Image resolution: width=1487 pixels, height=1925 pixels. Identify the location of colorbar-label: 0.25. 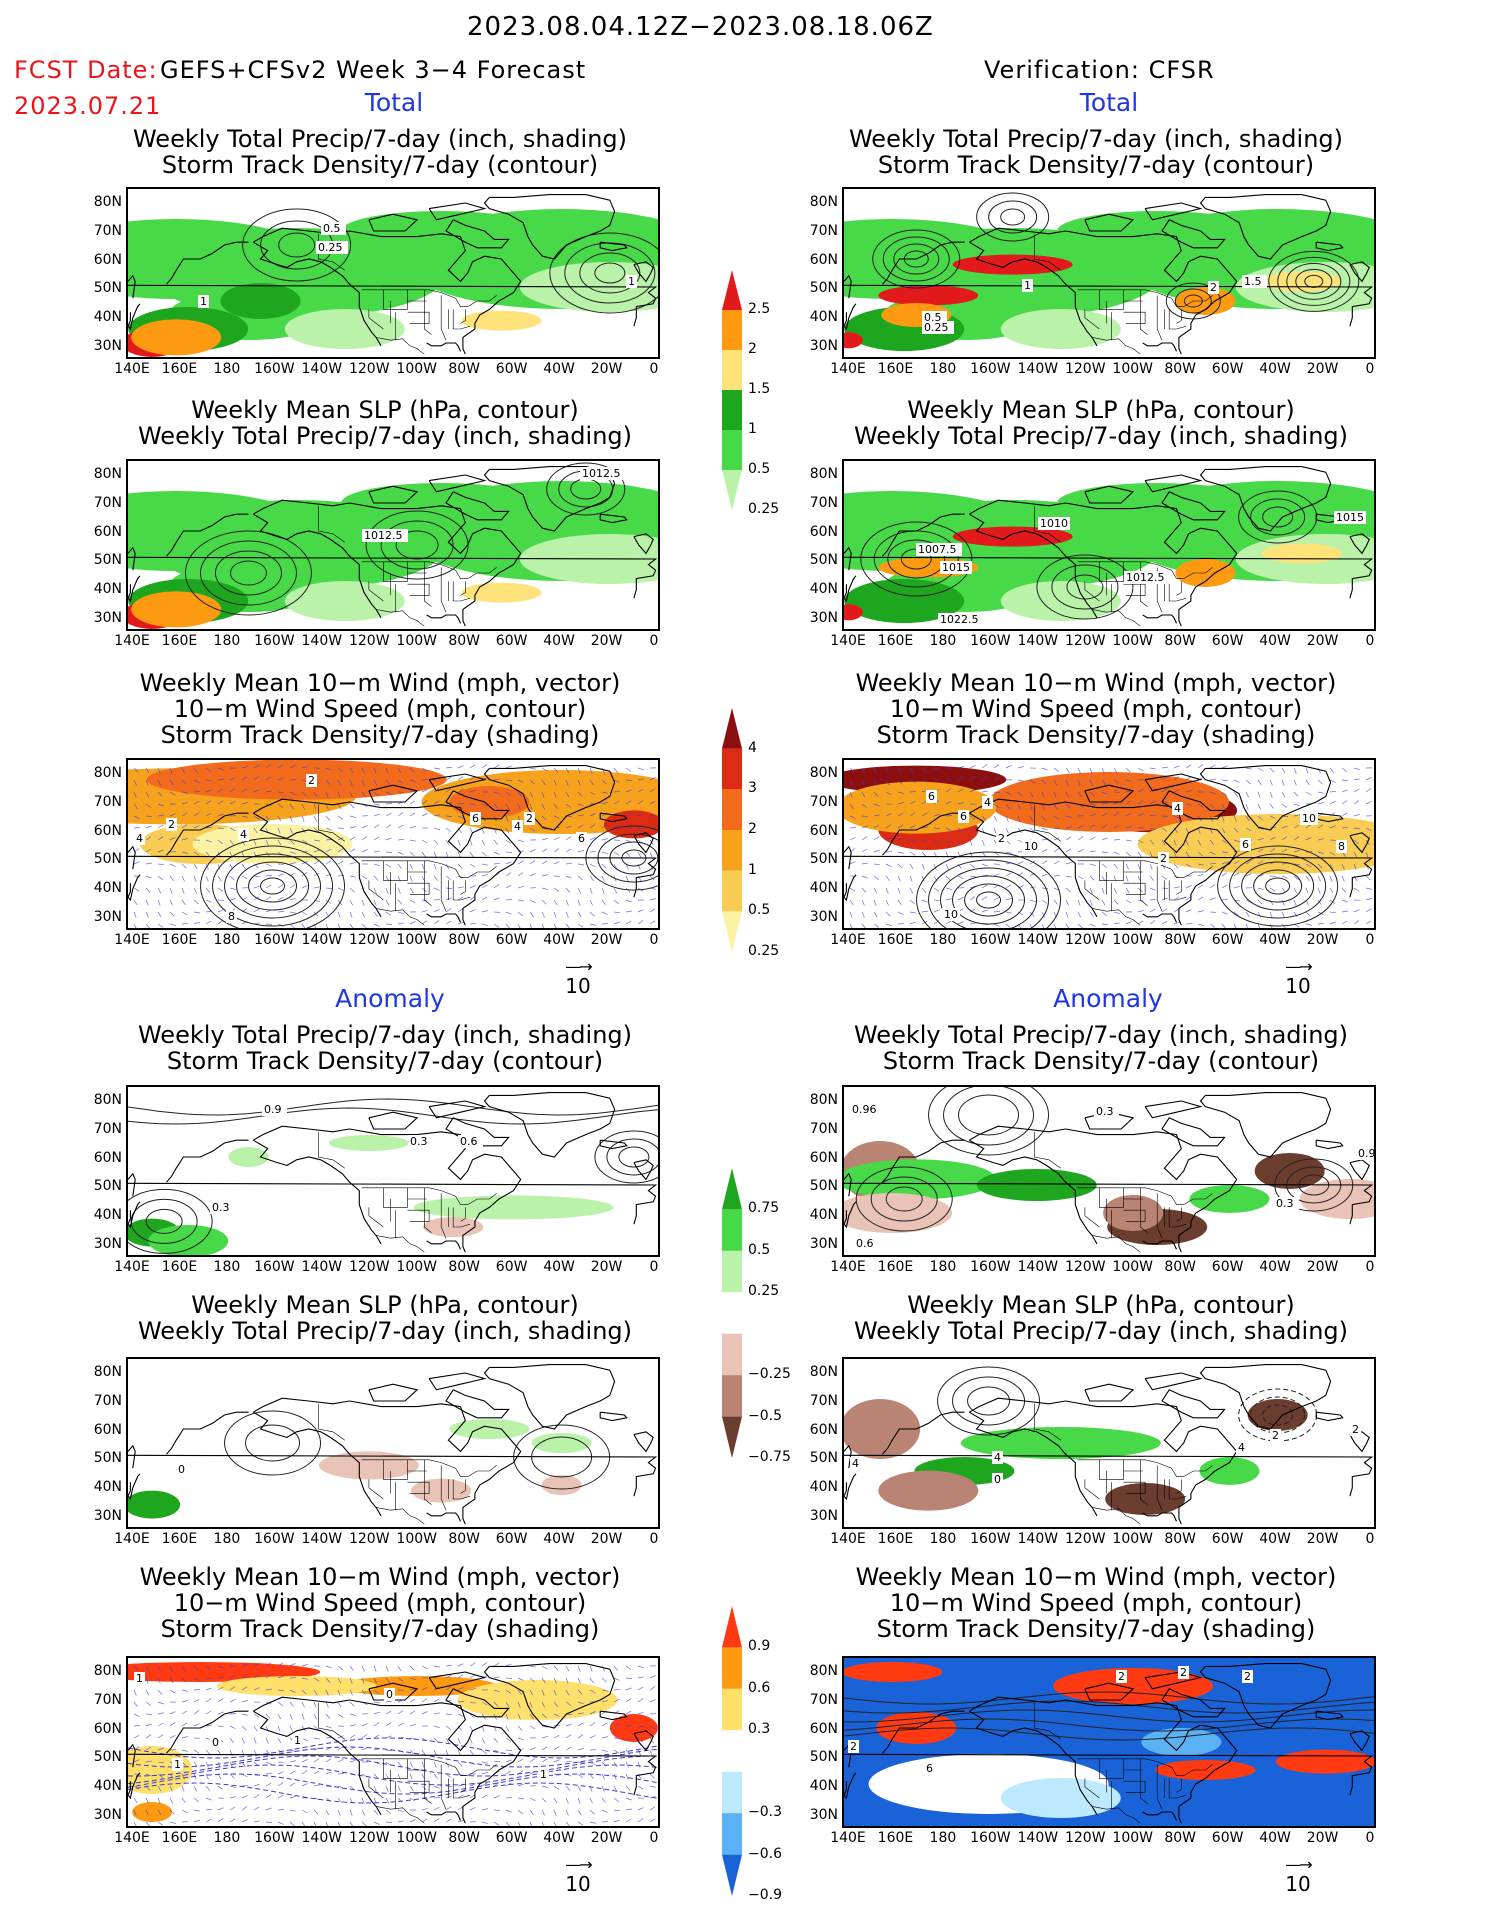
(764, 951).